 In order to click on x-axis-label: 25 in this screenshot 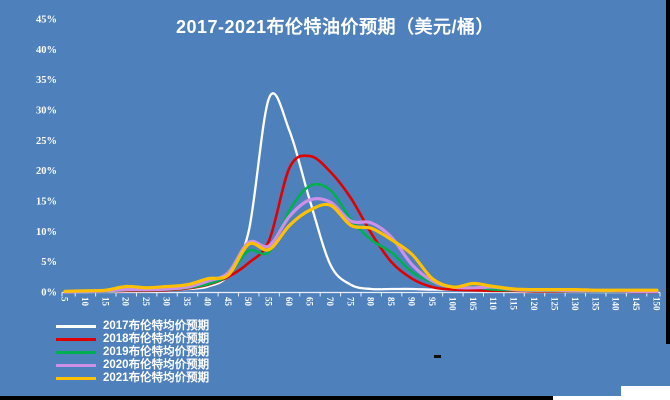, I will do `click(146, 302)`.